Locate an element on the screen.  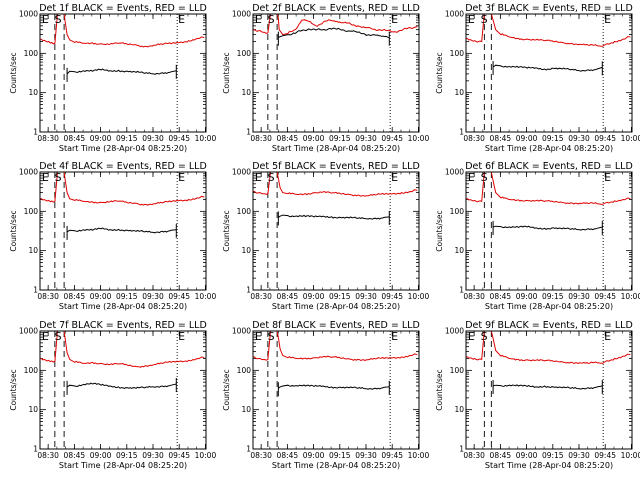
panel-title: Det 2f BLACK = Events, RED = LLD is located at coordinates (336, 8).